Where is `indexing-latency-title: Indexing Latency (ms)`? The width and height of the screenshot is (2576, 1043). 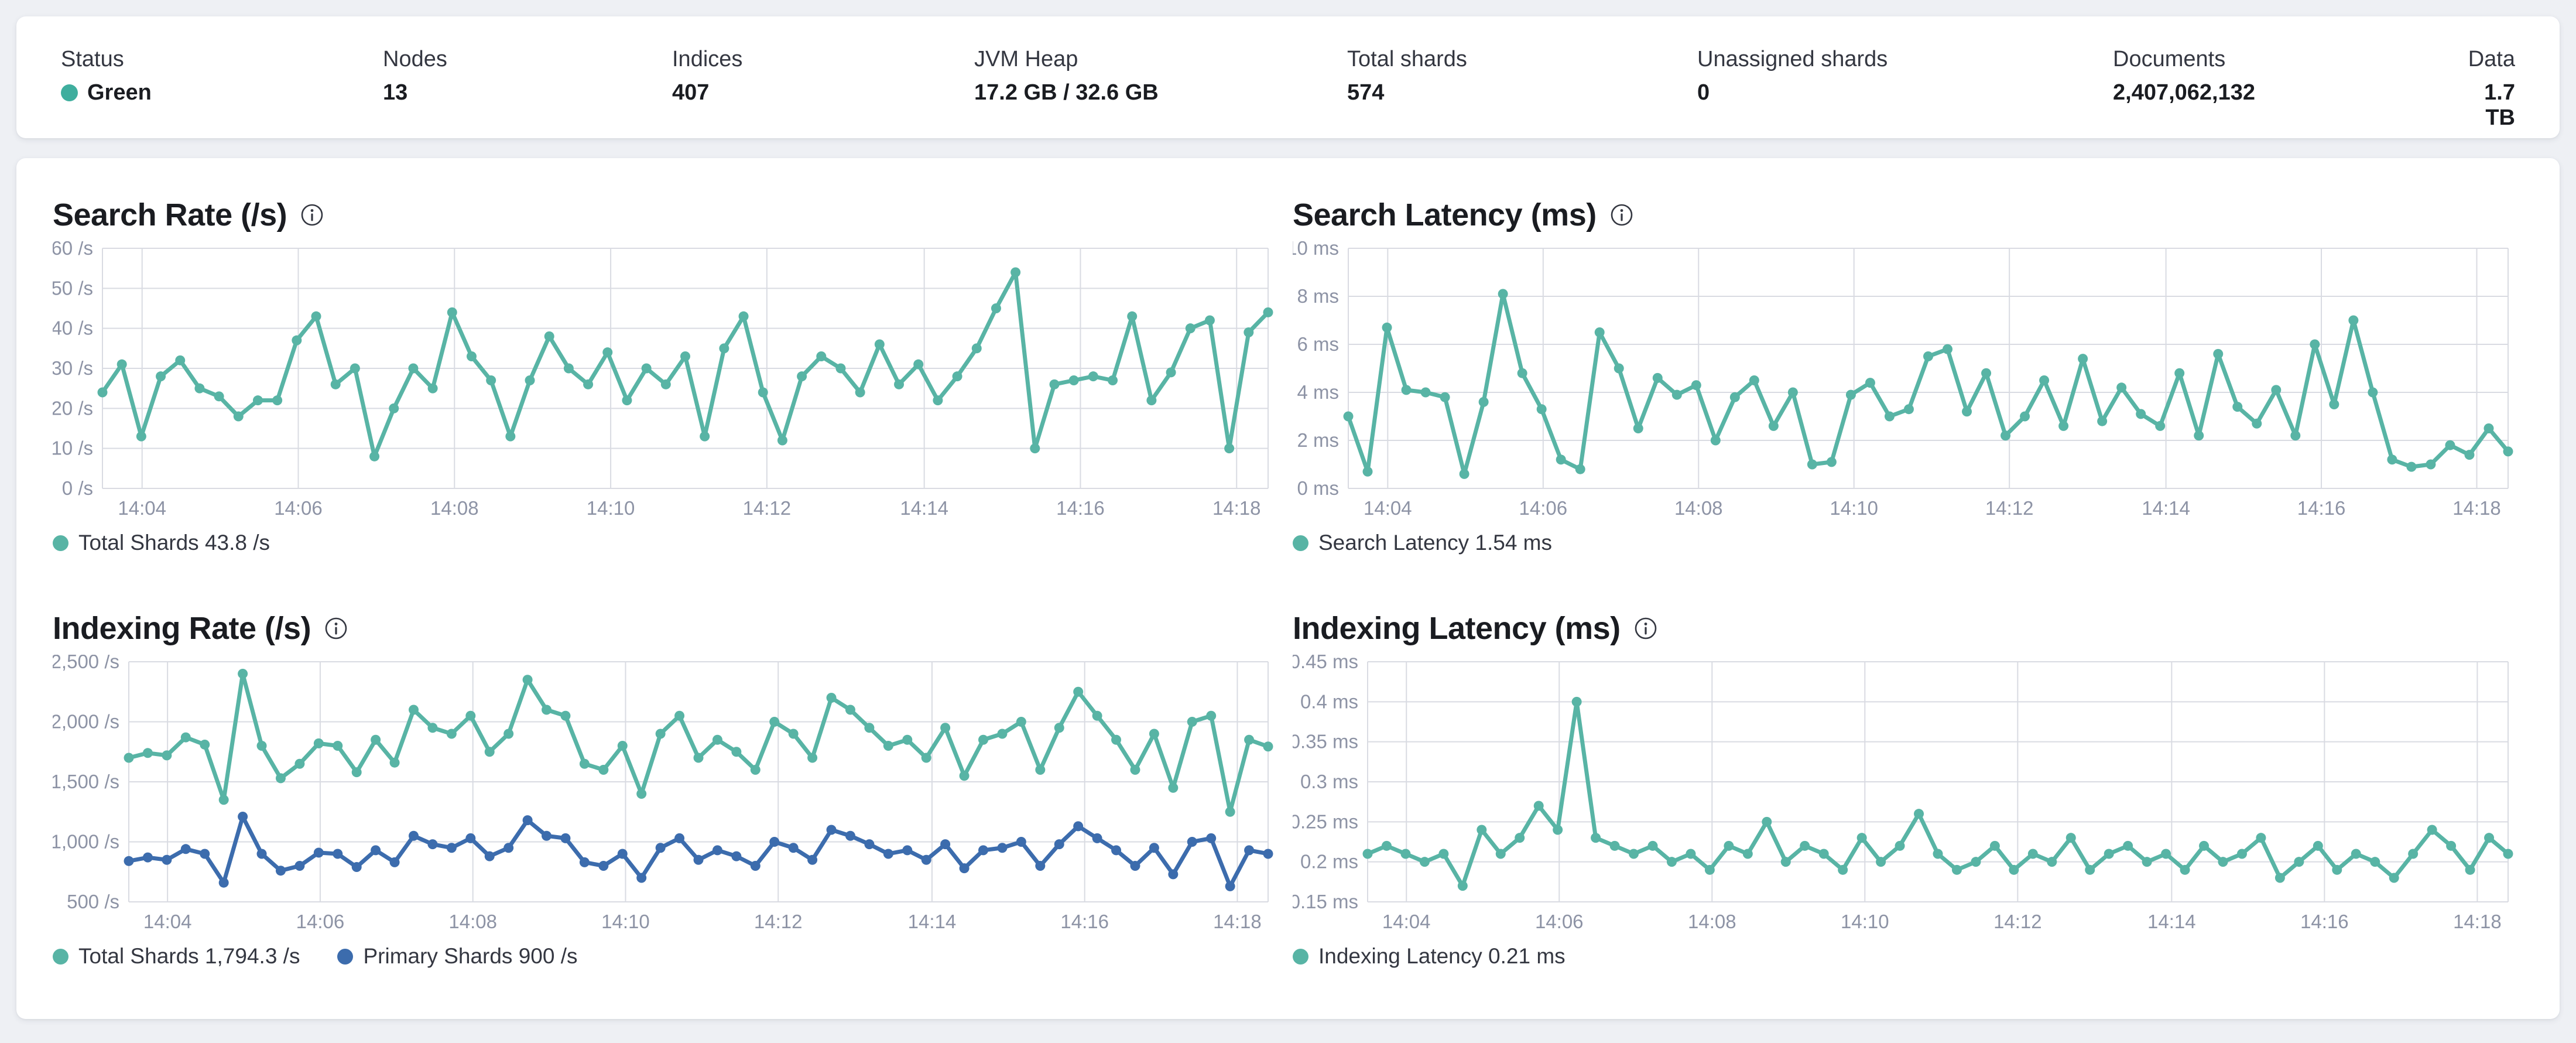 indexing-latency-title: Indexing Latency (ms) is located at coordinates (1457, 628).